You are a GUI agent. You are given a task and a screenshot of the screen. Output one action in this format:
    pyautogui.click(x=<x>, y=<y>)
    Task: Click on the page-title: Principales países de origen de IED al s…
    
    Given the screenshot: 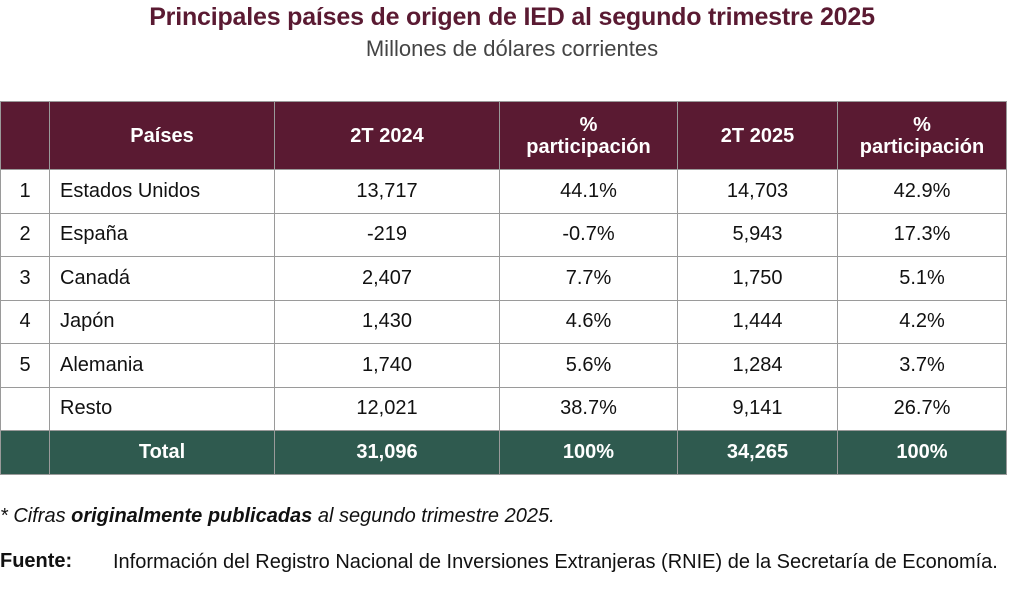 What is the action you would take?
    pyautogui.click(x=512, y=17)
    